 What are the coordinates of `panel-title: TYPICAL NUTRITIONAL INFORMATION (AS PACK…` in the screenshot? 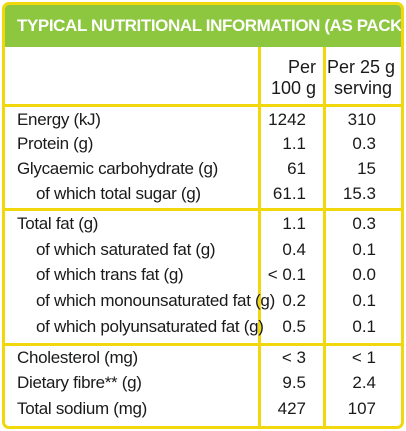 It's located at (203, 26).